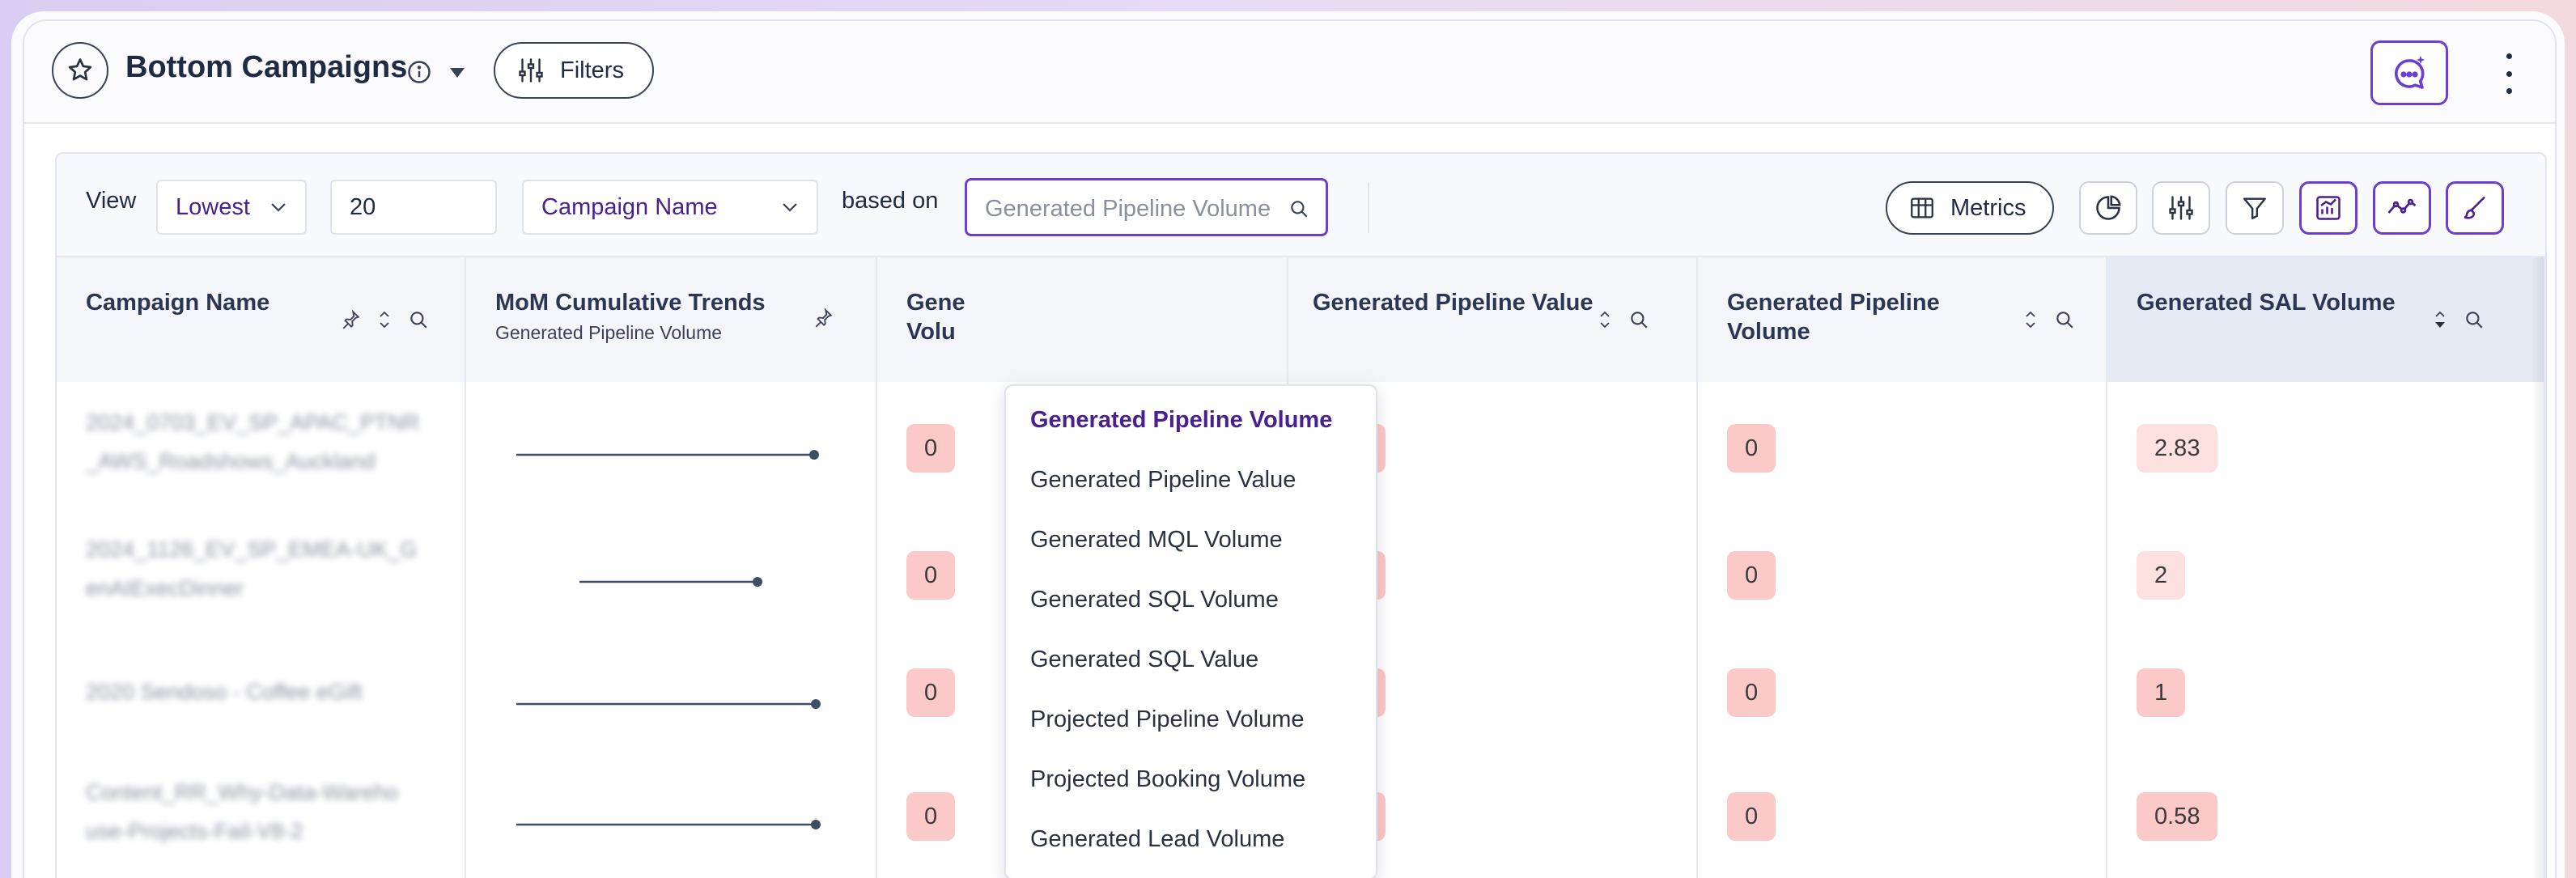 The width and height of the screenshot is (2576, 878). Describe the element at coordinates (2326, 572) in the screenshot. I see `value-cell: 2` at that location.